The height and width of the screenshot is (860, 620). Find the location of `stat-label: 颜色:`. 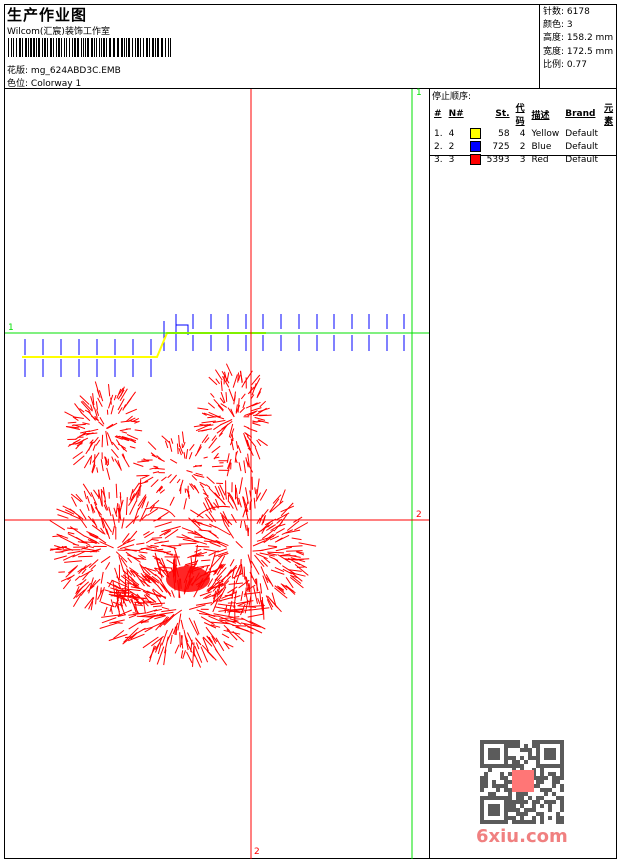

stat-label: 颜色: is located at coordinates (554, 25).